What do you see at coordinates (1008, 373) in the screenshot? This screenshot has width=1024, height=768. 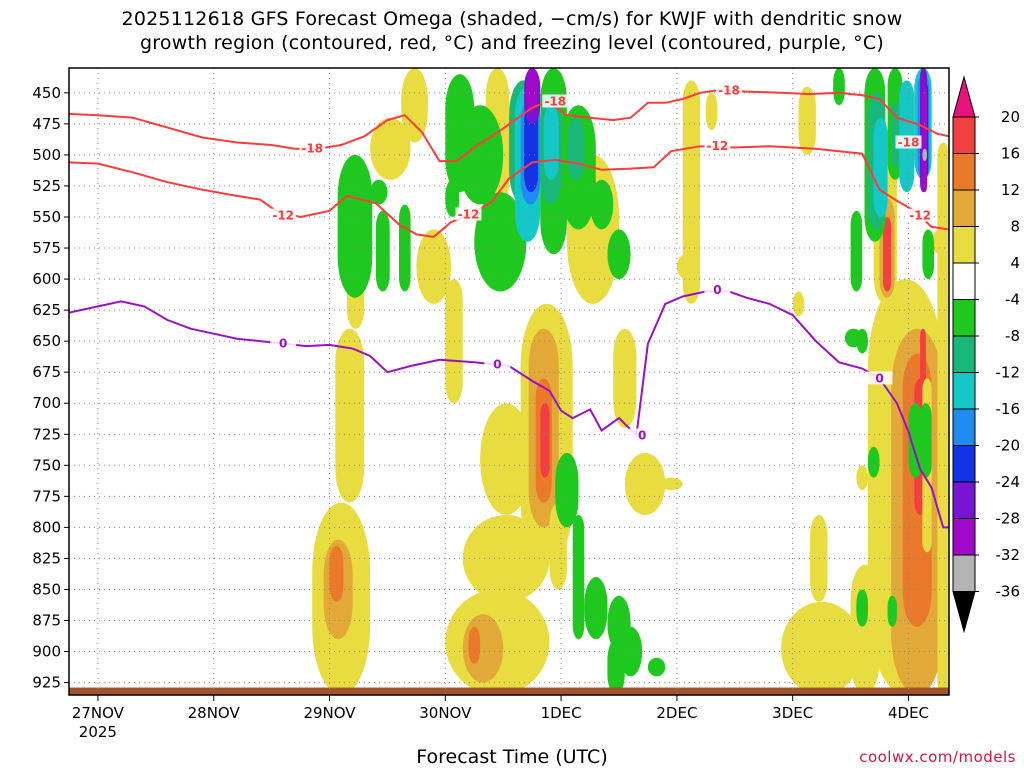 I see `colorbar-label: -12` at bounding box center [1008, 373].